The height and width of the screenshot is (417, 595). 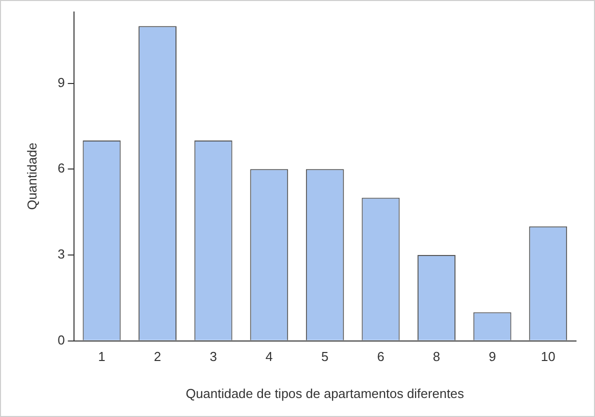 What do you see at coordinates (32, 176) in the screenshot?
I see `y-axis-title: Quantidade` at bounding box center [32, 176].